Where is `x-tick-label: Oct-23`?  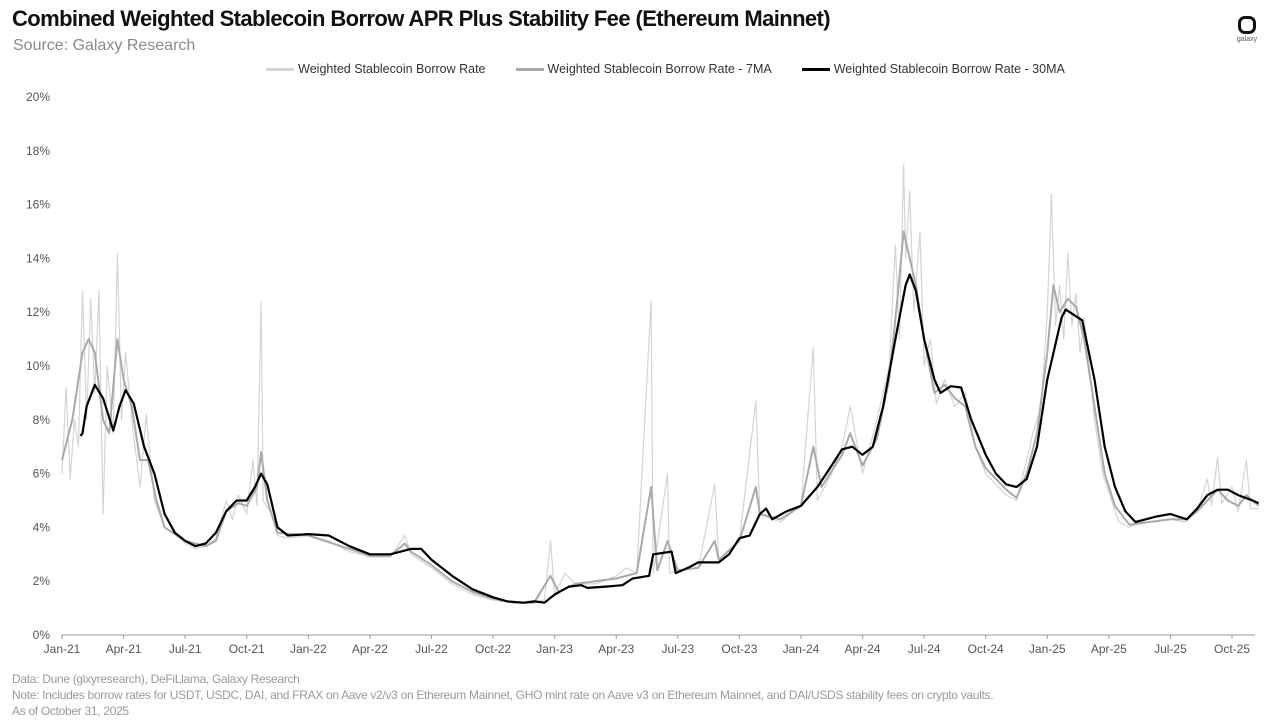
x-tick-label: Oct-23 is located at coordinates (739, 649).